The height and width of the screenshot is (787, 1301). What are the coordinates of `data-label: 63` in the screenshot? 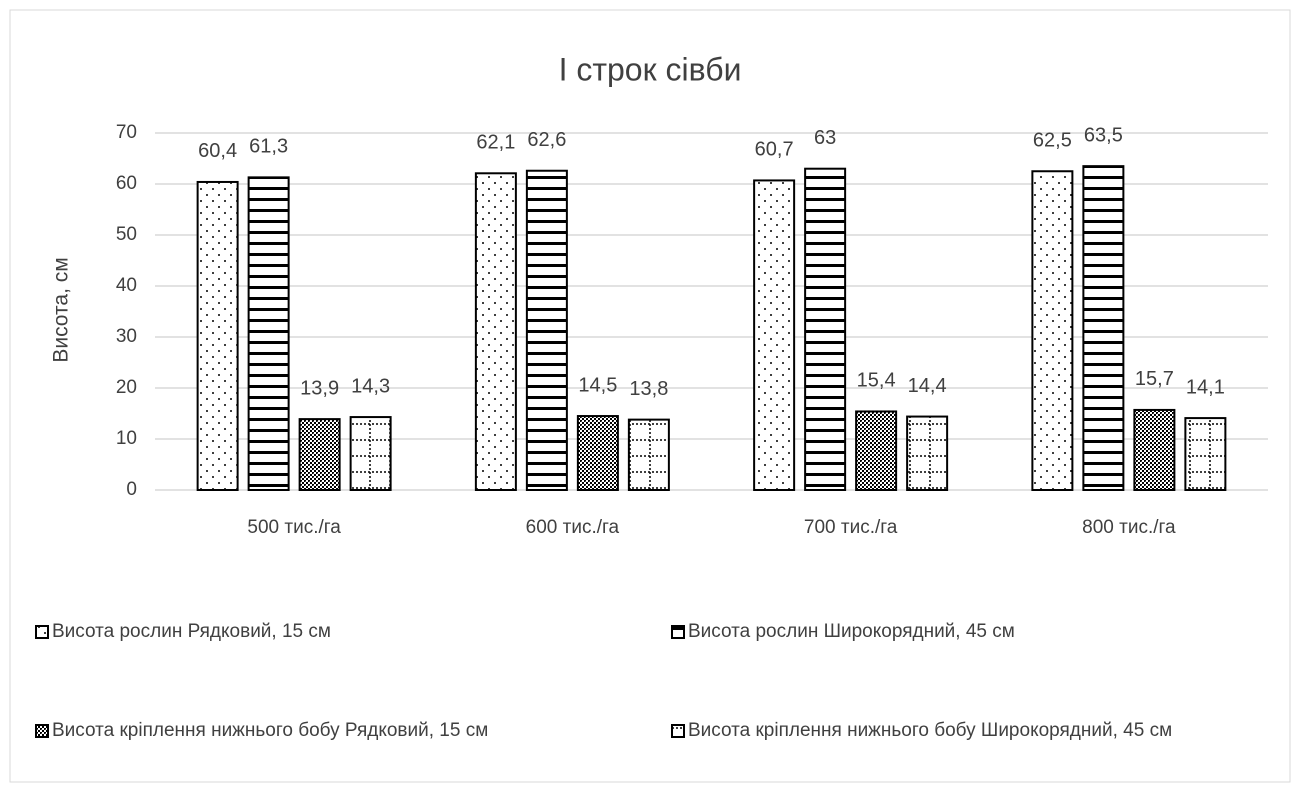 It's located at (825, 138).